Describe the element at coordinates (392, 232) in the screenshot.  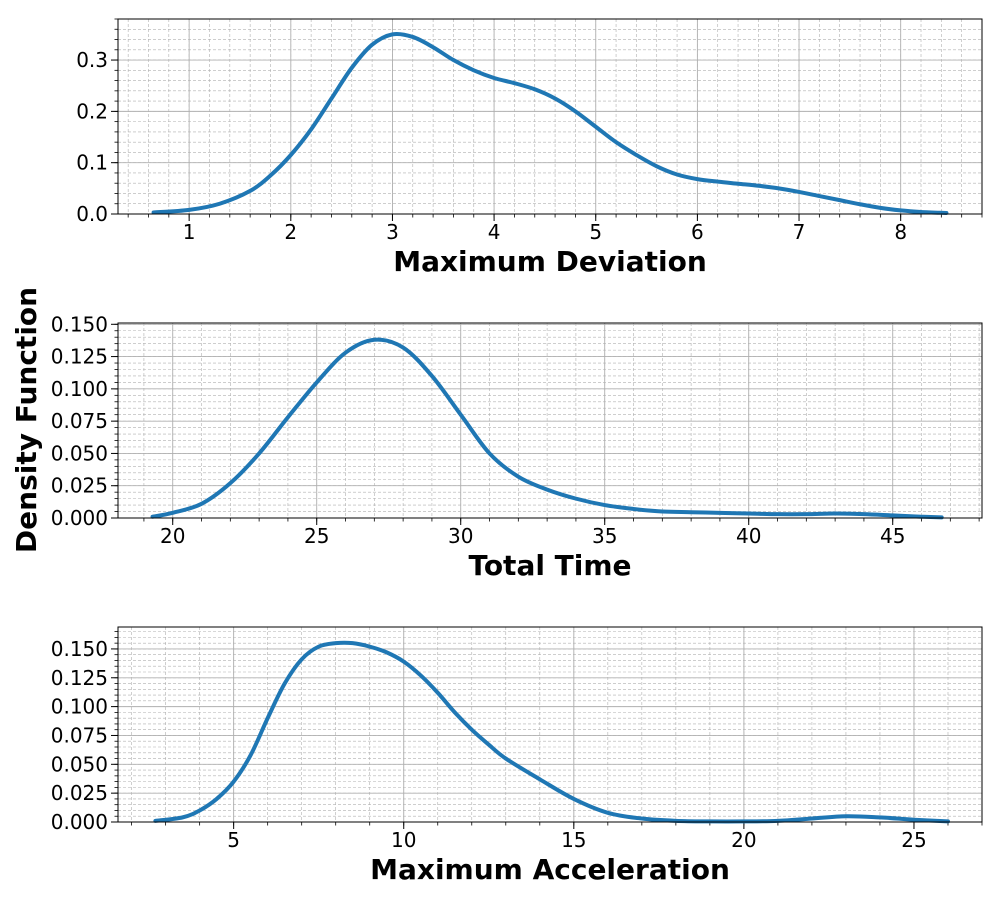
I see `x-tick-label: 3` at that location.